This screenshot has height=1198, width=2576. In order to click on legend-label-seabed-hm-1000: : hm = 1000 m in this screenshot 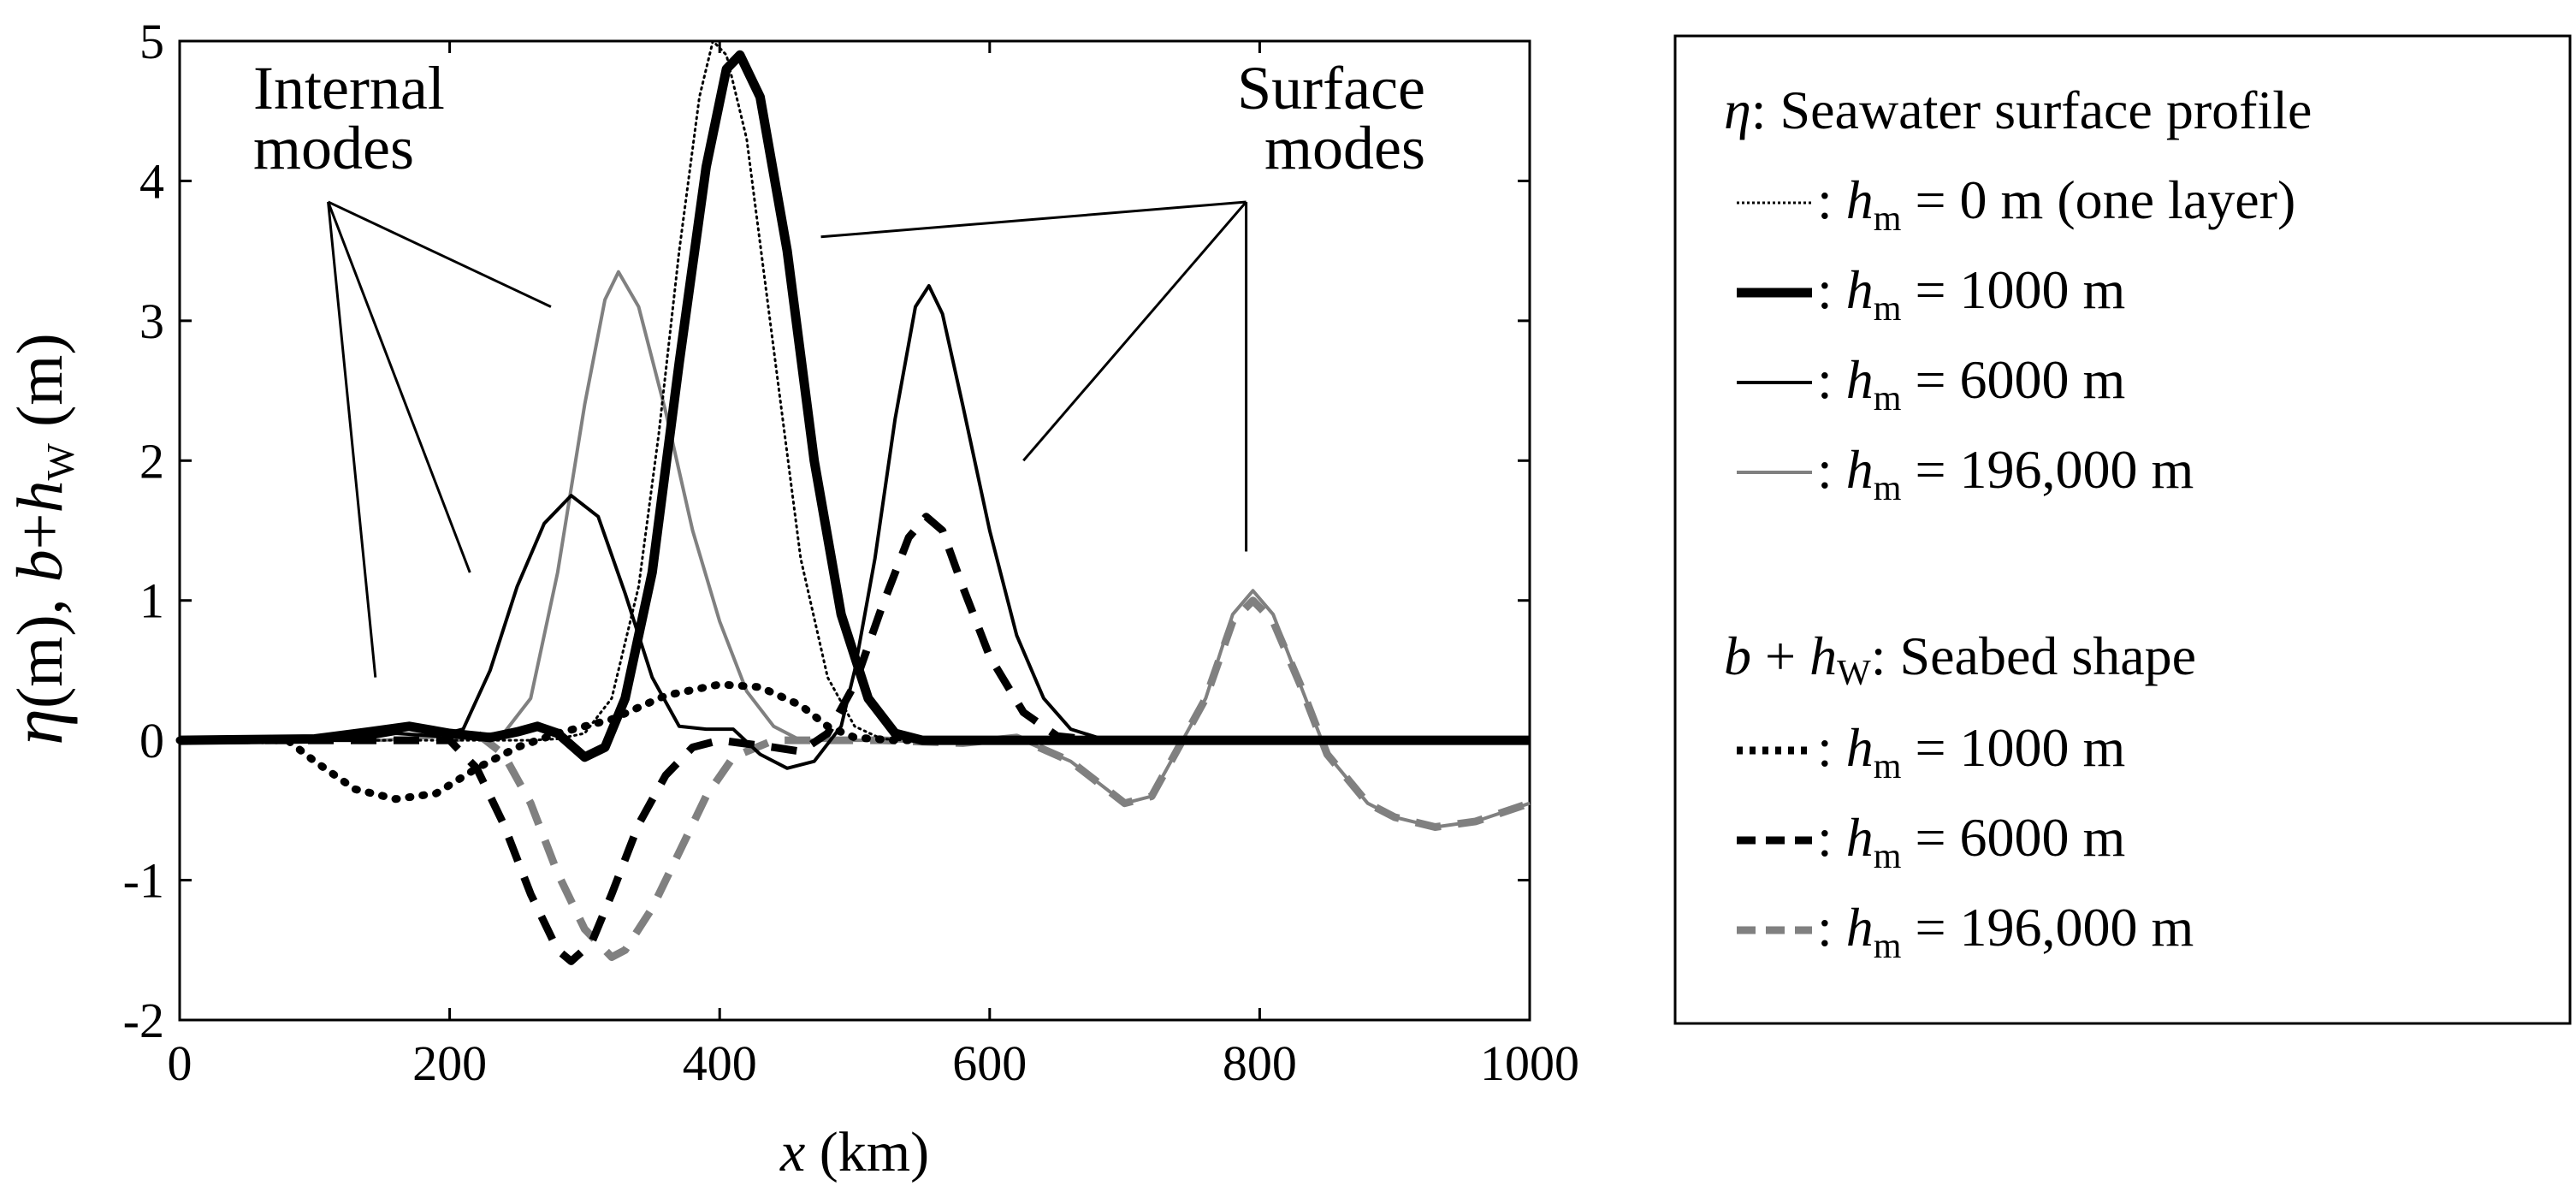, I will do `click(1971, 751)`.